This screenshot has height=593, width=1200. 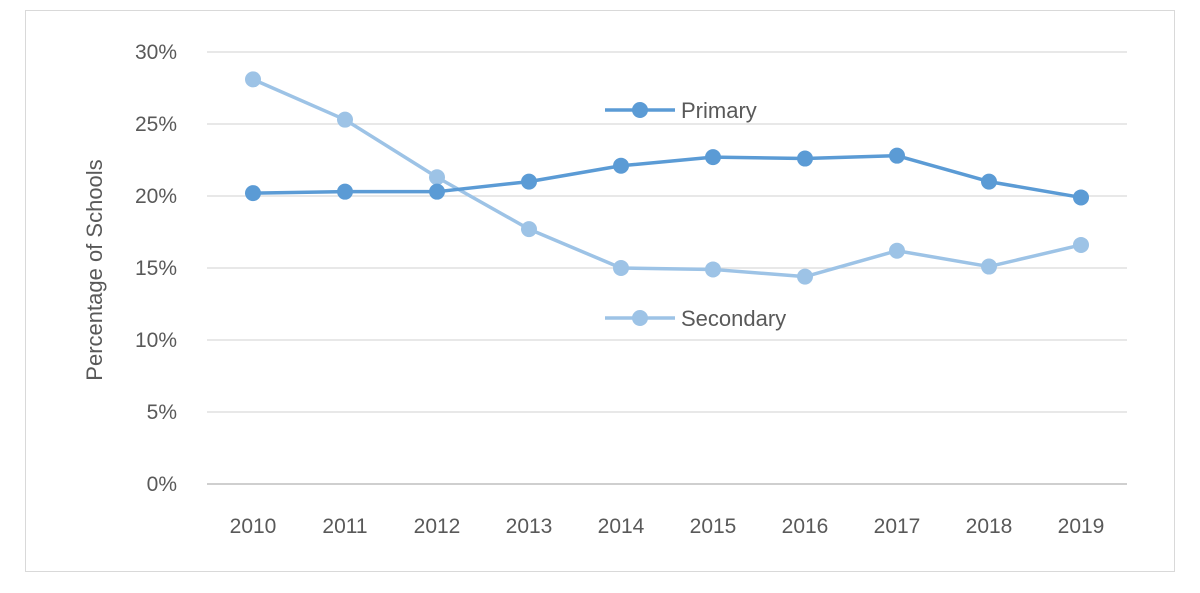 What do you see at coordinates (437, 526) in the screenshot?
I see `x-tick-label: 2012` at bounding box center [437, 526].